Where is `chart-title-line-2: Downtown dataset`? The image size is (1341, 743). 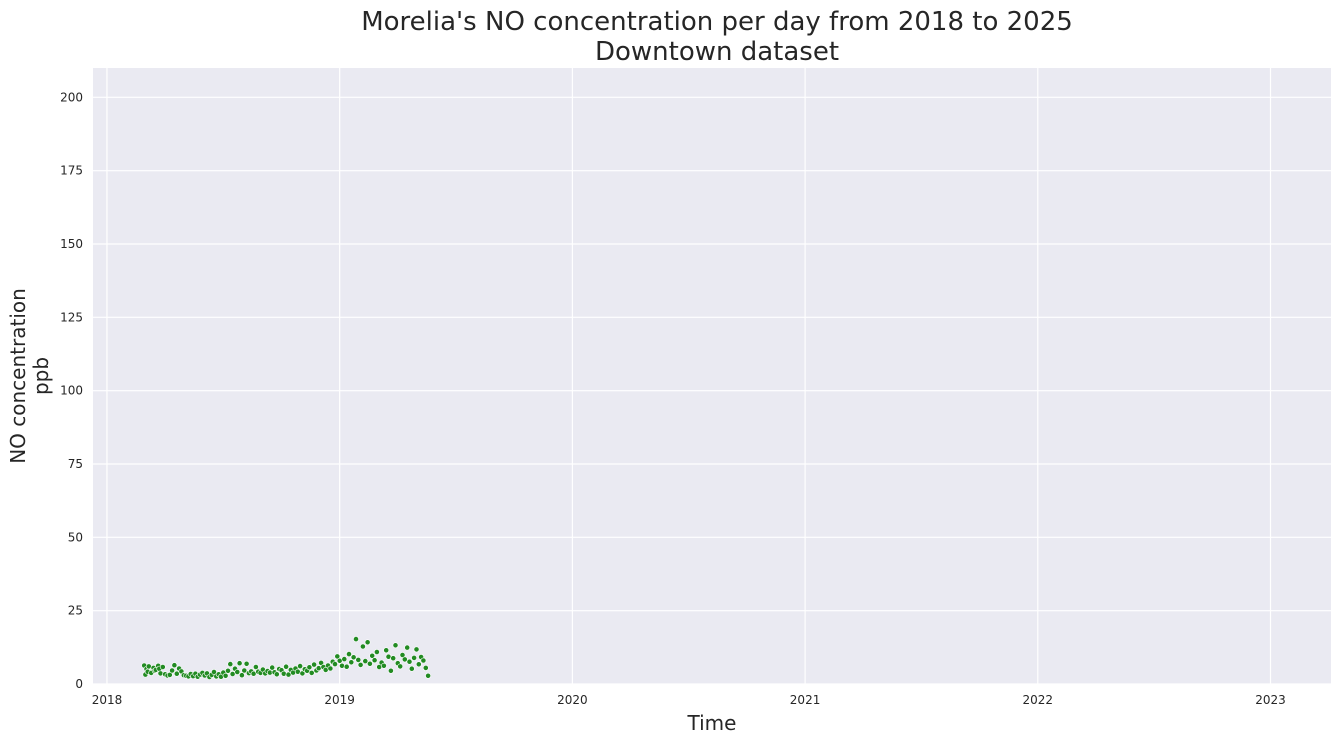
chart-title-line-2: Downtown dataset is located at coordinates (717, 52).